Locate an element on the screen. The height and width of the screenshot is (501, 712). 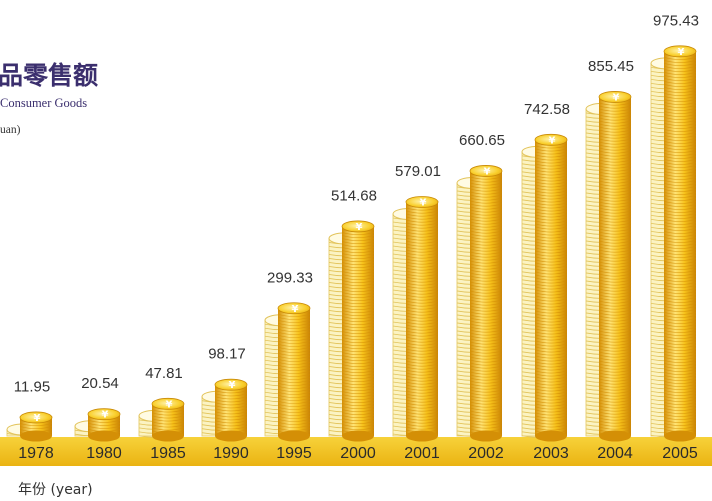
unit-label: uan) is located at coordinates (10, 130).